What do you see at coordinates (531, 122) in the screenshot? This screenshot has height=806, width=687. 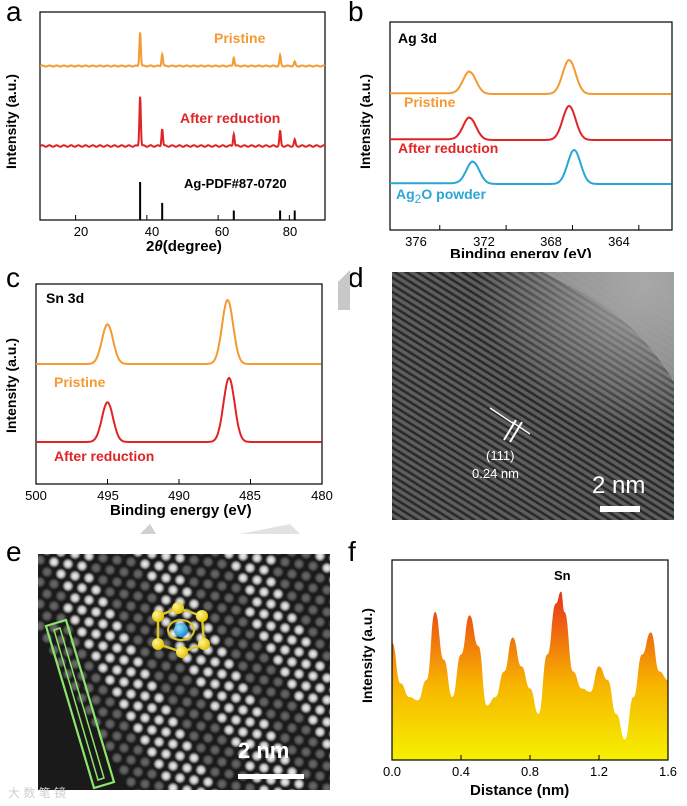 I see `panel-b-reduced-trace` at bounding box center [531, 122].